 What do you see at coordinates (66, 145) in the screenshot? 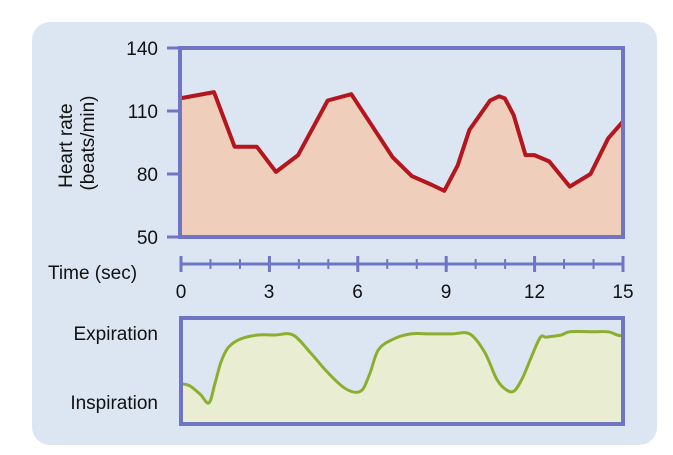
I see `y-axis-title-line: Heart rate` at bounding box center [66, 145].